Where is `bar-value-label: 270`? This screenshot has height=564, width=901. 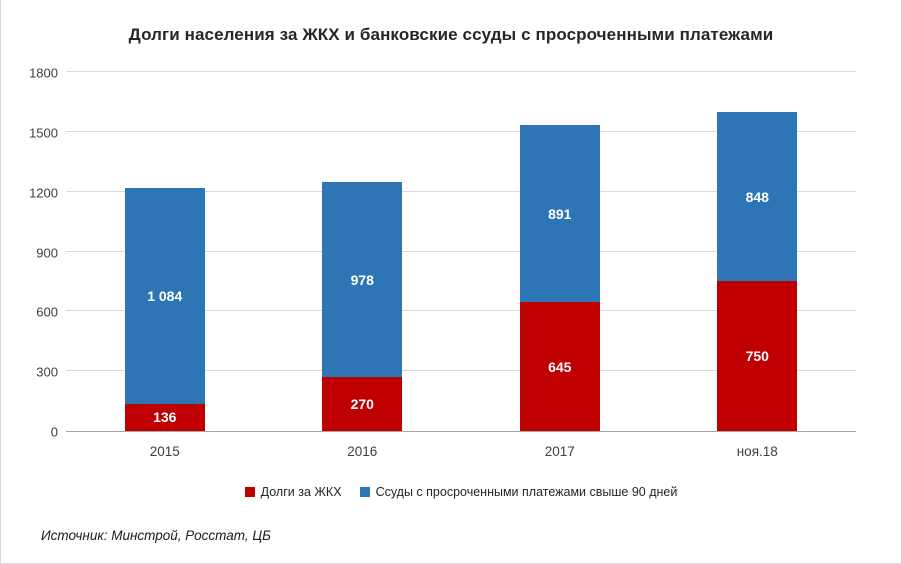
bar-value-label: 270 is located at coordinates (362, 404).